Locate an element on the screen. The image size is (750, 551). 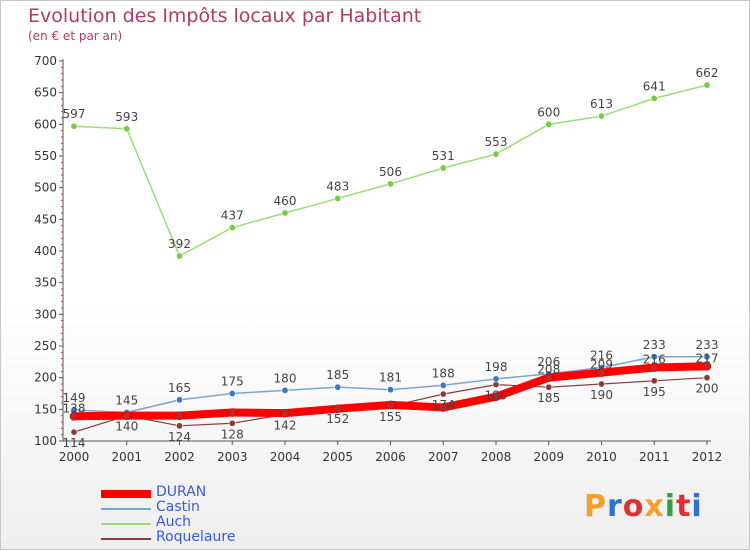
data-label-roquelaure: 185 is located at coordinates (548, 398).